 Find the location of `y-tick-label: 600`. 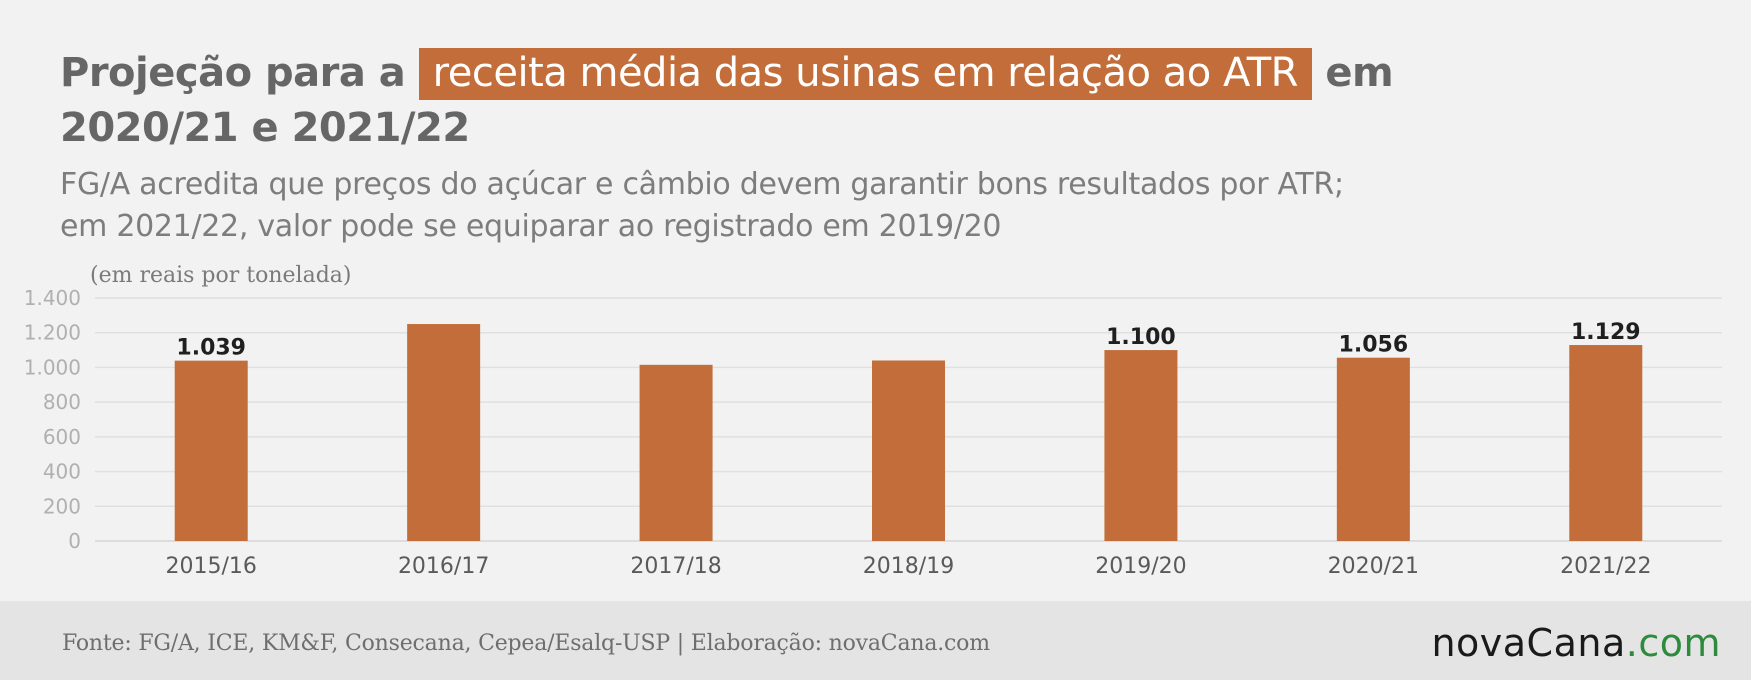

y-tick-label: 600 is located at coordinates (62, 437).